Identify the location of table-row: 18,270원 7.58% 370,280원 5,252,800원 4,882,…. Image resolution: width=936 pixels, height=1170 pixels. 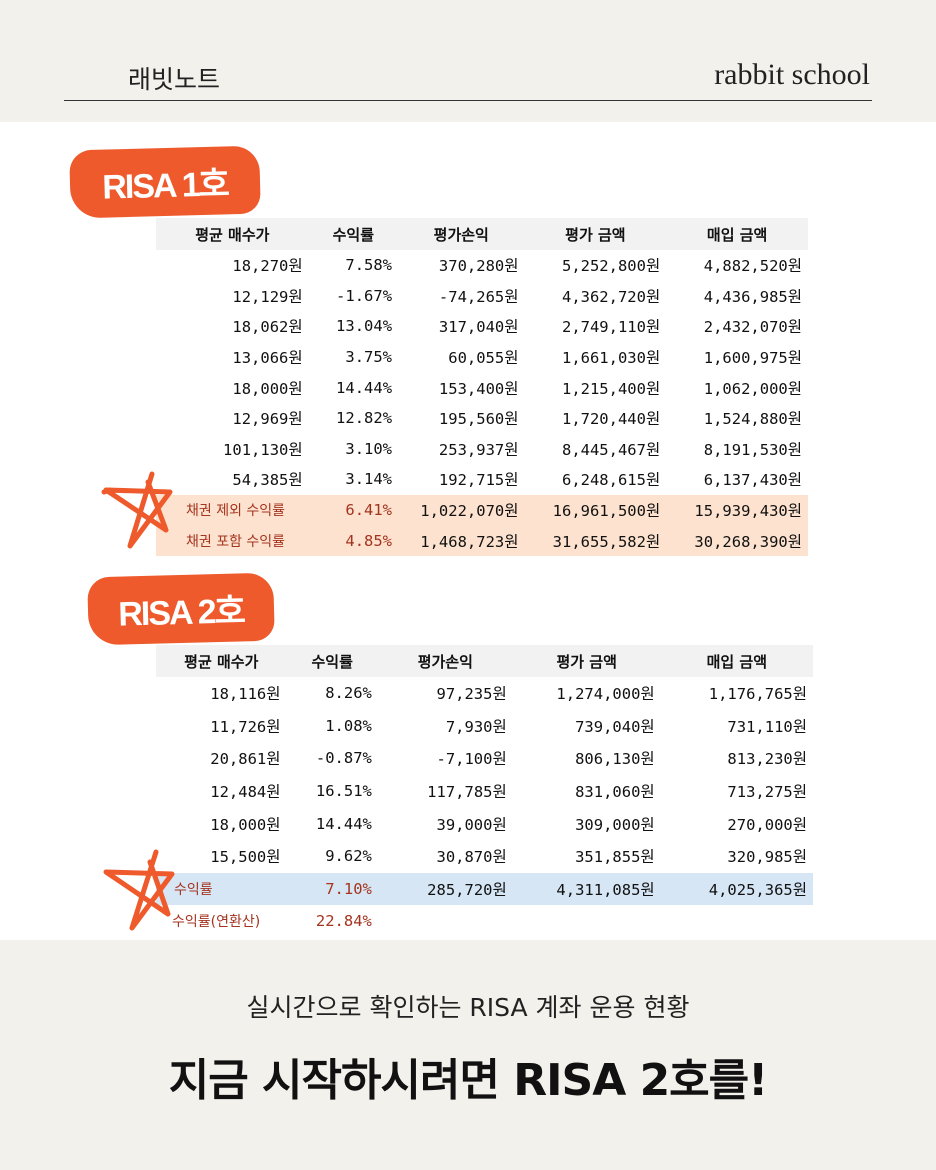
(482, 265).